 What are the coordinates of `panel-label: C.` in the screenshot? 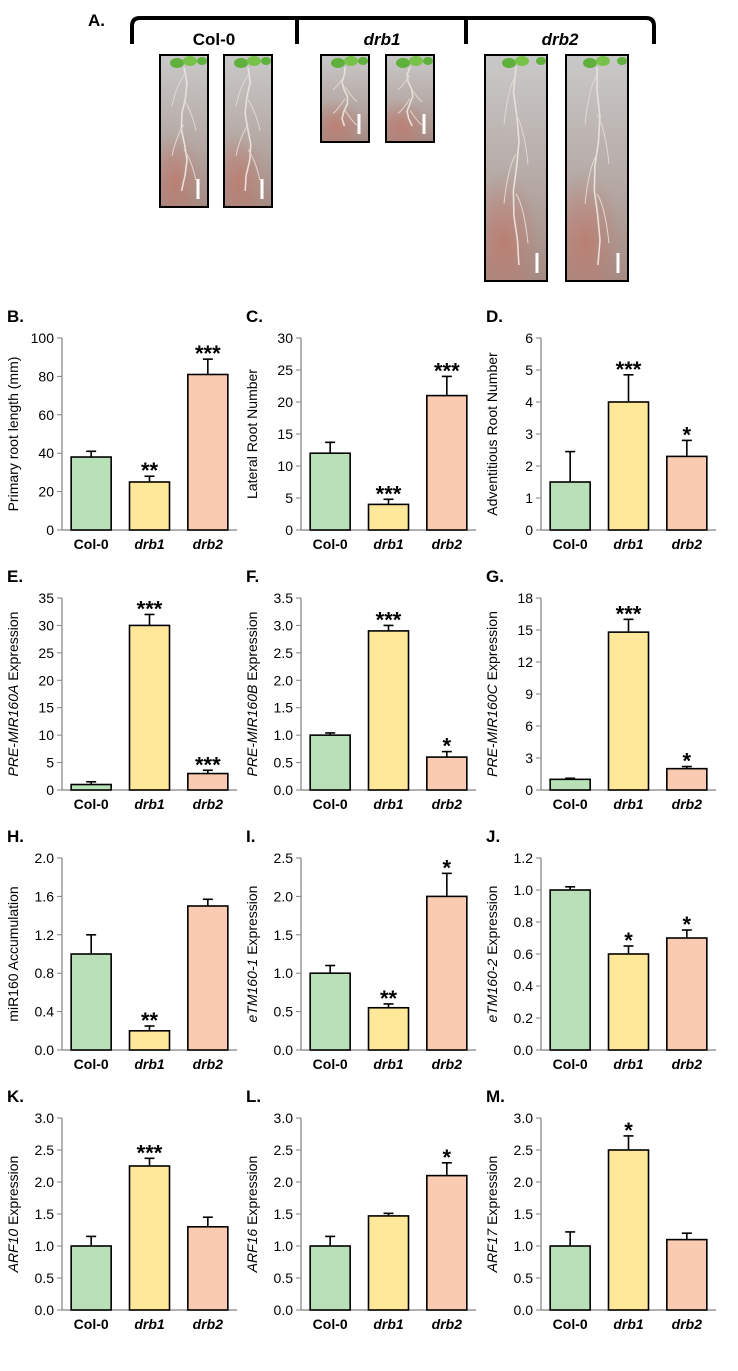 It's located at (254, 316).